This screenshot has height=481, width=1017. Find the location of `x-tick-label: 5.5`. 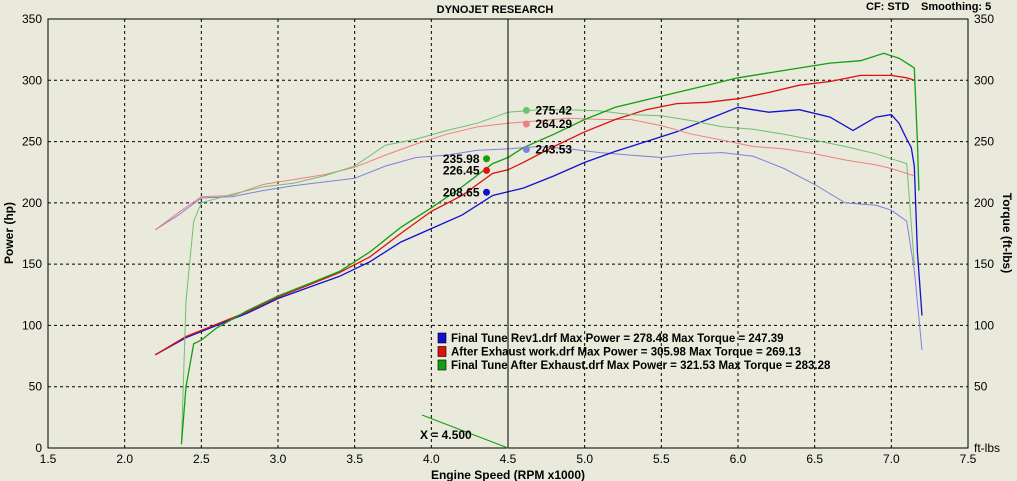

x-tick-label: 5.5 is located at coordinates (661, 459).